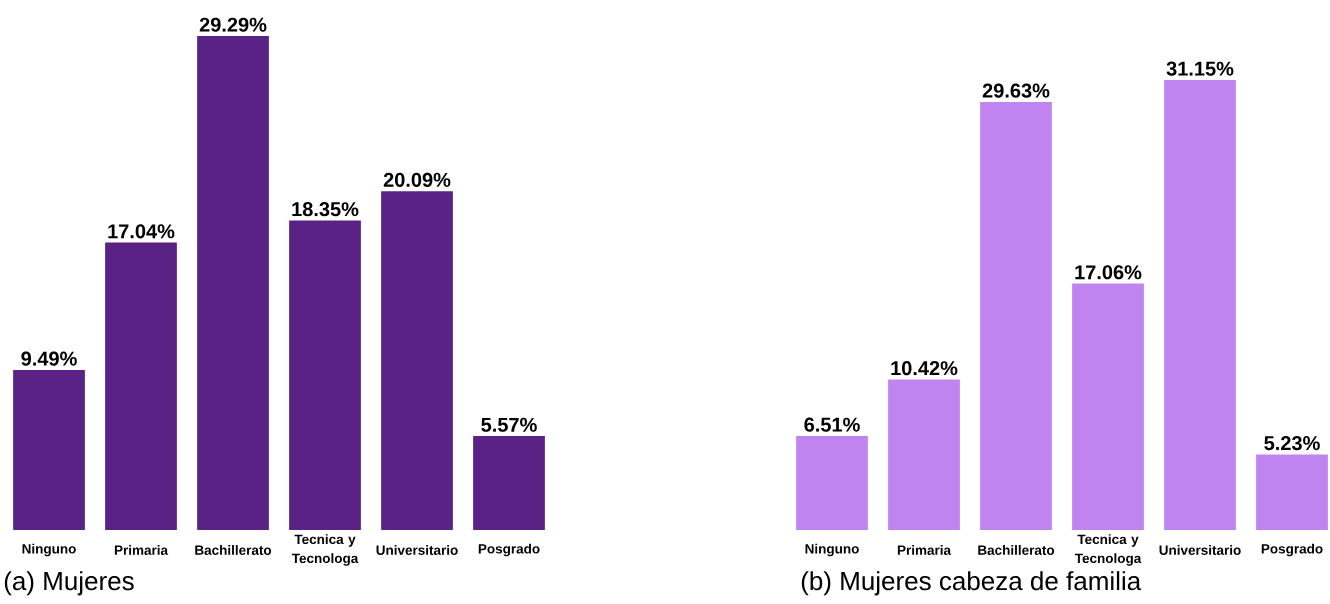 The width and height of the screenshot is (1330, 604). I want to click on data-label: 6.51%, so click(832, 424).